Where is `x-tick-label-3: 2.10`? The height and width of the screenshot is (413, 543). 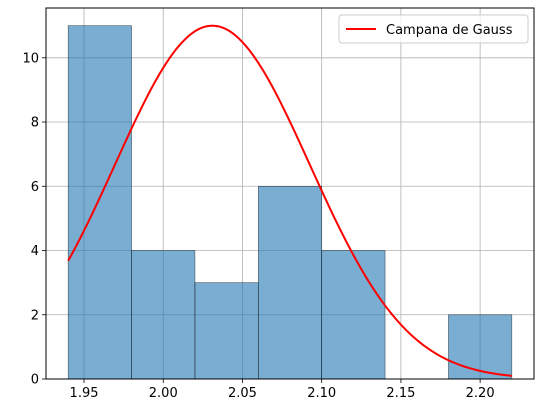
x-tick-label-3: 2.10 is located at coordinates (321, 393).